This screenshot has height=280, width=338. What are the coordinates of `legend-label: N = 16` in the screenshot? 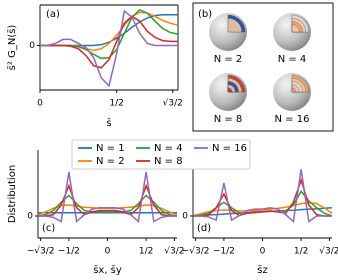 It's located at (229, 148).